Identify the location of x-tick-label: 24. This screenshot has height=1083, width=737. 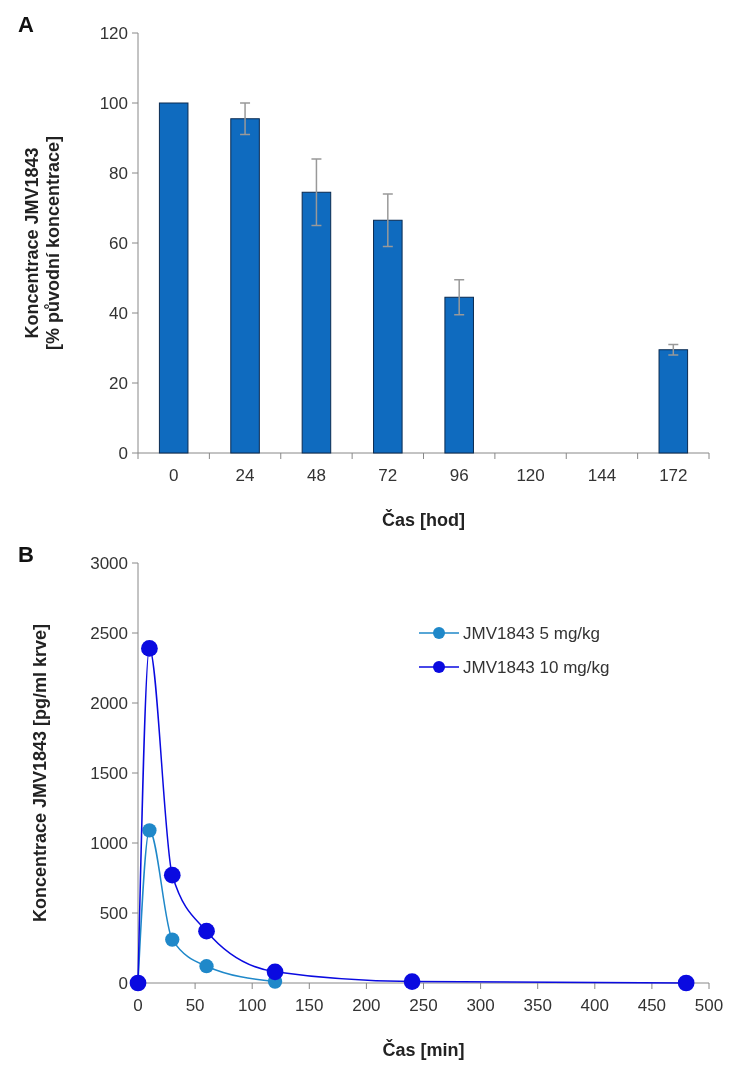
(245, 475).